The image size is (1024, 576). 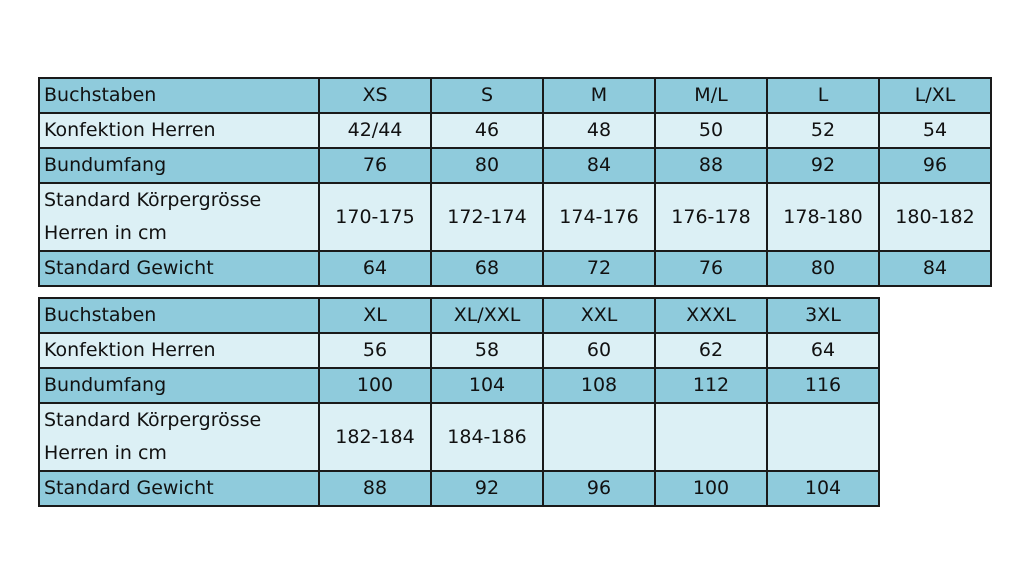 I want to click on table-cell: 178-180, so click(x=823, y=217).